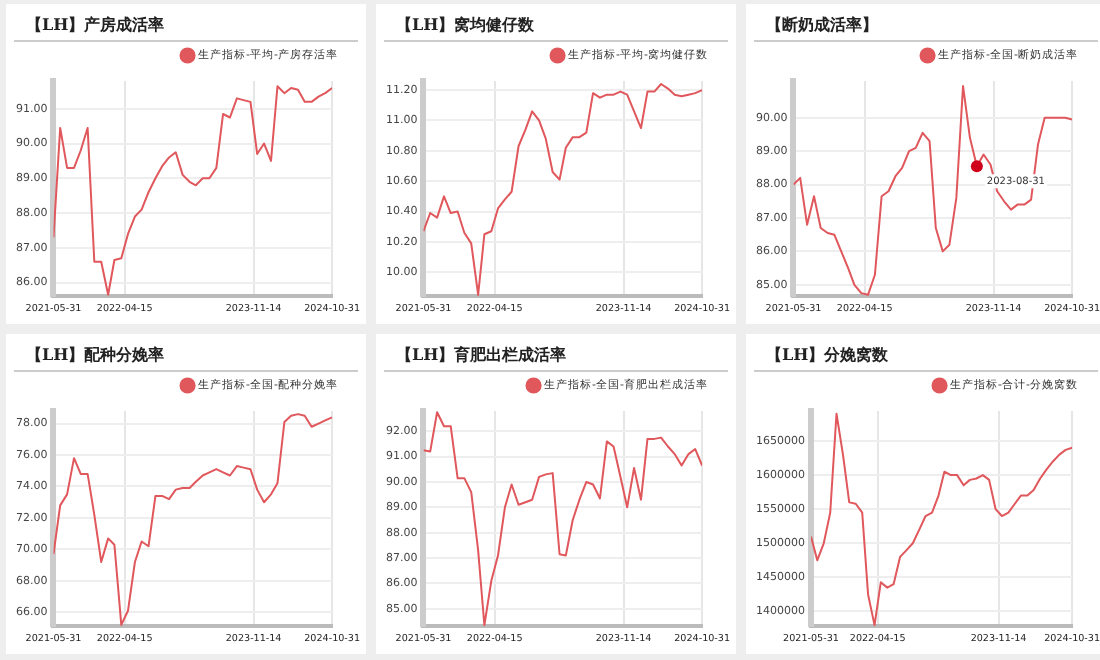 This screenshot has height=660, width=1100. Describe the element at coordinates (186, 353) in the screenshot. I see `chart-title: 【LH】配种分娩率` at that location.